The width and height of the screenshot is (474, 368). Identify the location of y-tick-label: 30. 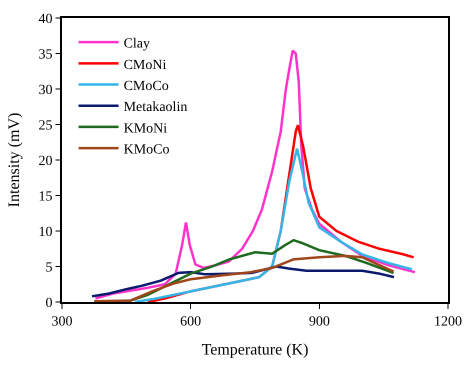
(45, 90).